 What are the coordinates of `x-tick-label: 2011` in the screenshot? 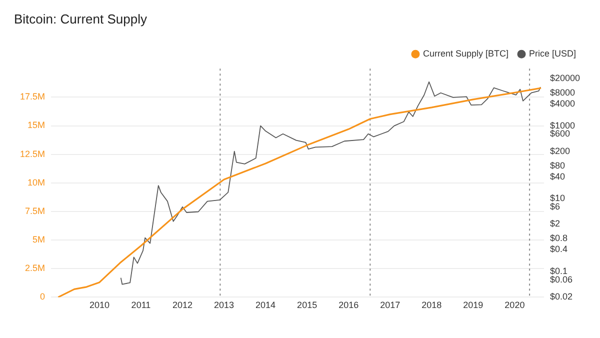 It's located at (141, 305).